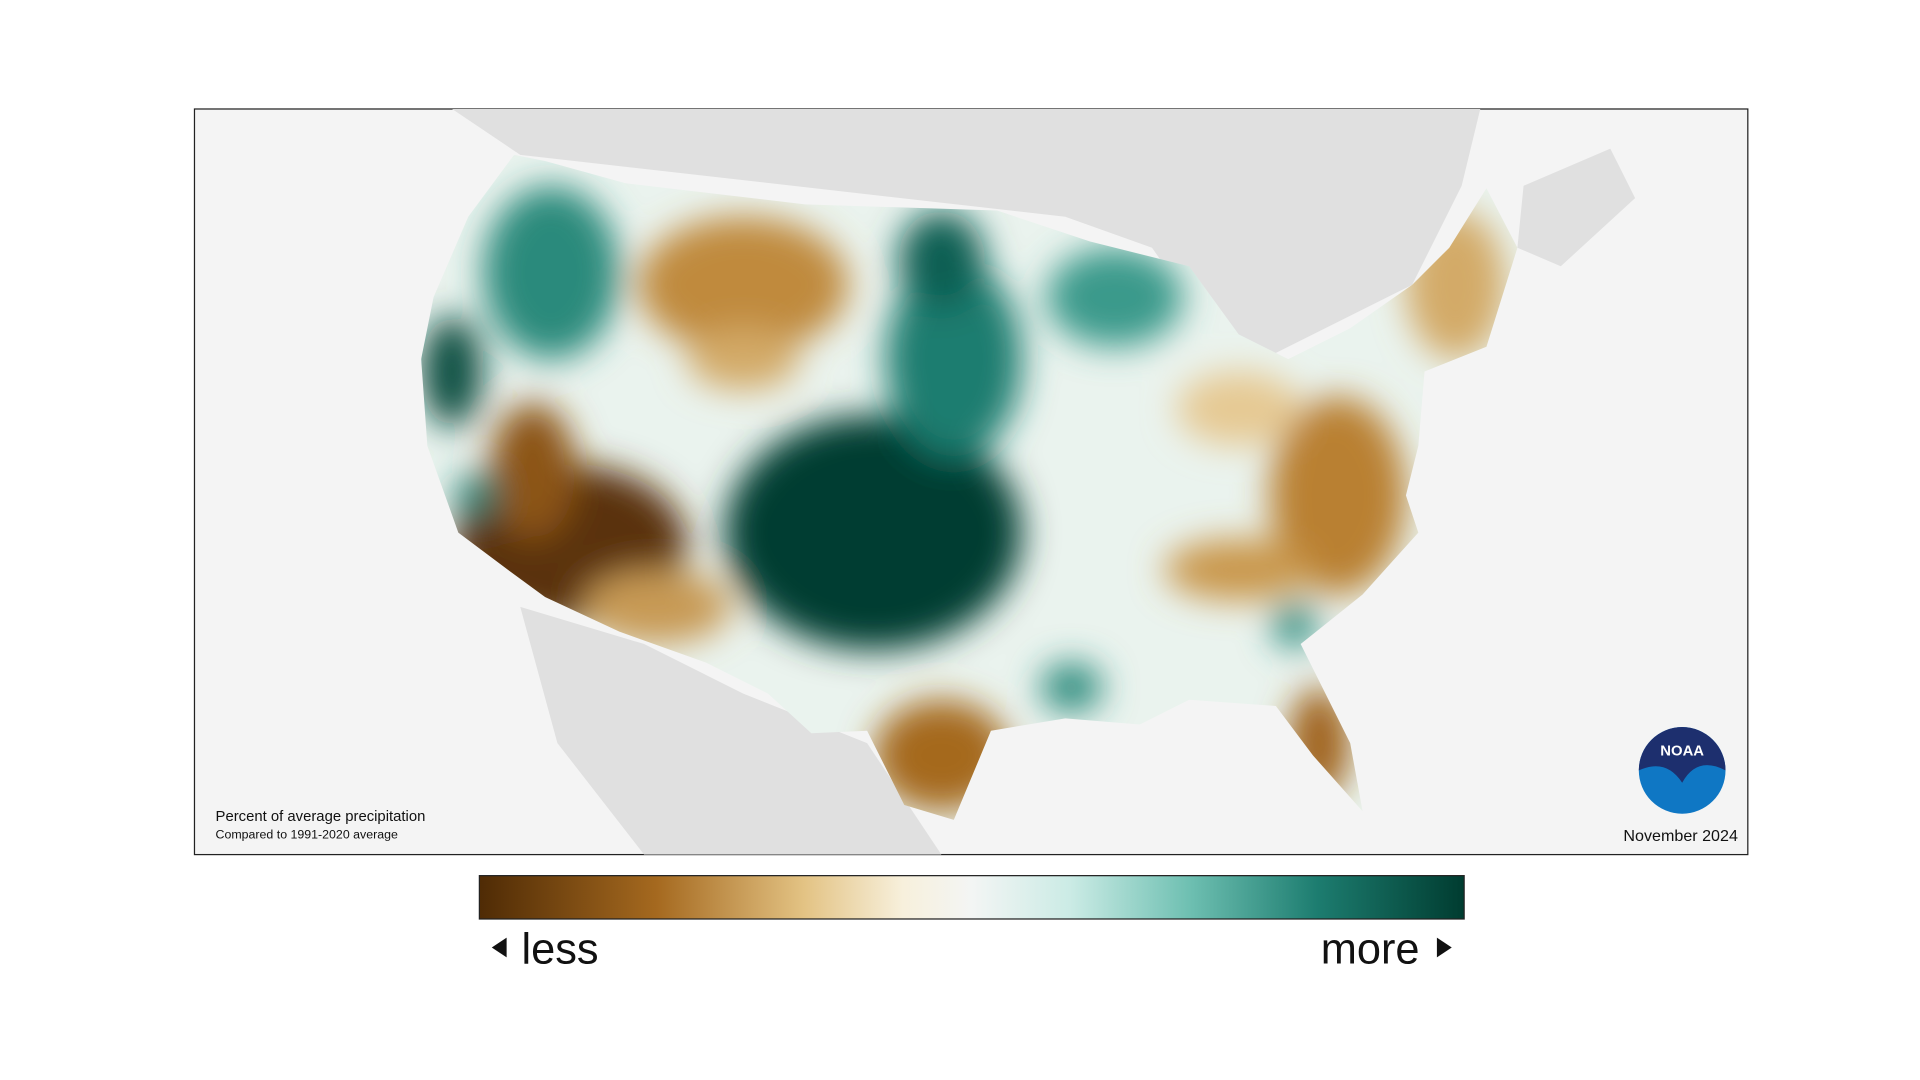 The width and height of the screenshot is (1920, 1080). Describe the element at coordinates (1680, 836) in the screenshot. I see `map-date: November 2024` at that location.